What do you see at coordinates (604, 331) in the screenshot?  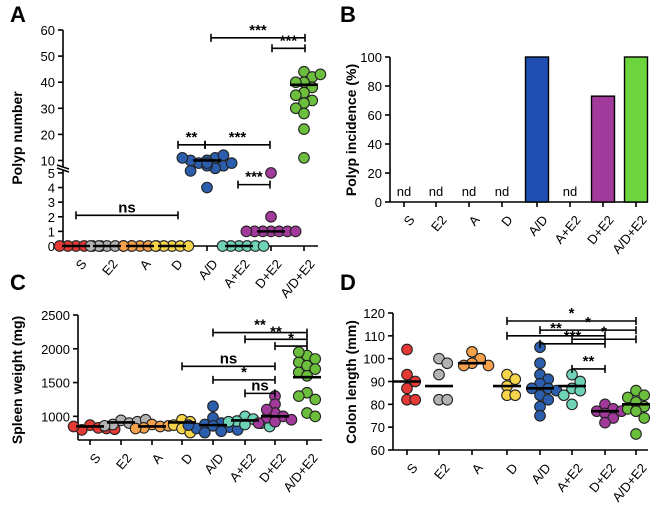 I see `significance-label-d2: *` at bounding box center [604, 331].